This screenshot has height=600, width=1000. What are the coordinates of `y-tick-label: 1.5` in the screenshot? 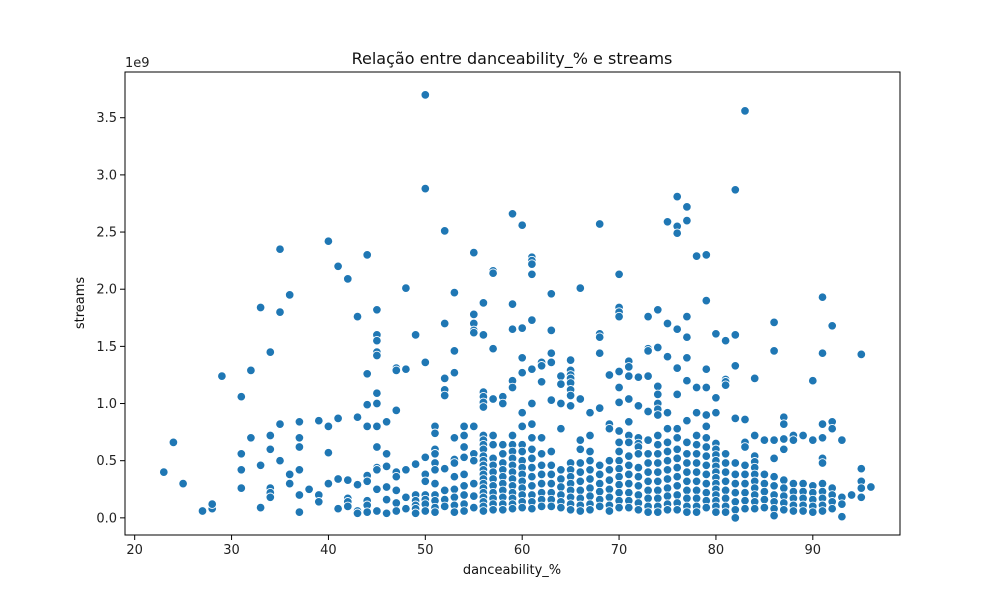 It's located at (106, 347).